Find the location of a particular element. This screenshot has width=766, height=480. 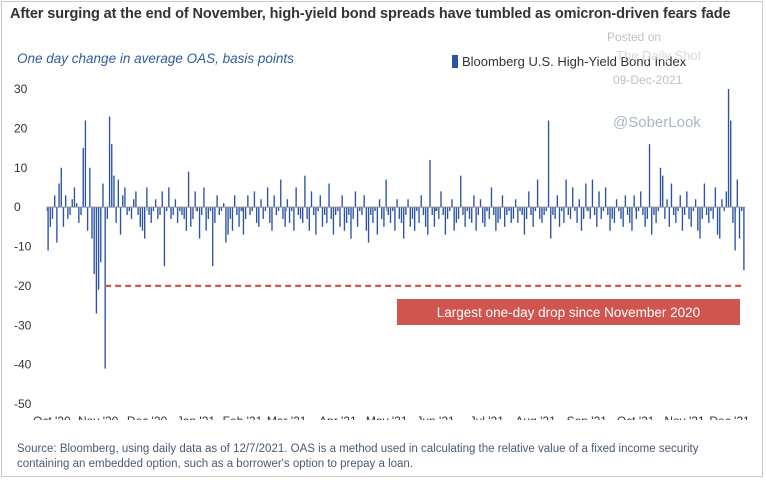

x-tick-label: Mar '21 is located at coordinates (287, 417).